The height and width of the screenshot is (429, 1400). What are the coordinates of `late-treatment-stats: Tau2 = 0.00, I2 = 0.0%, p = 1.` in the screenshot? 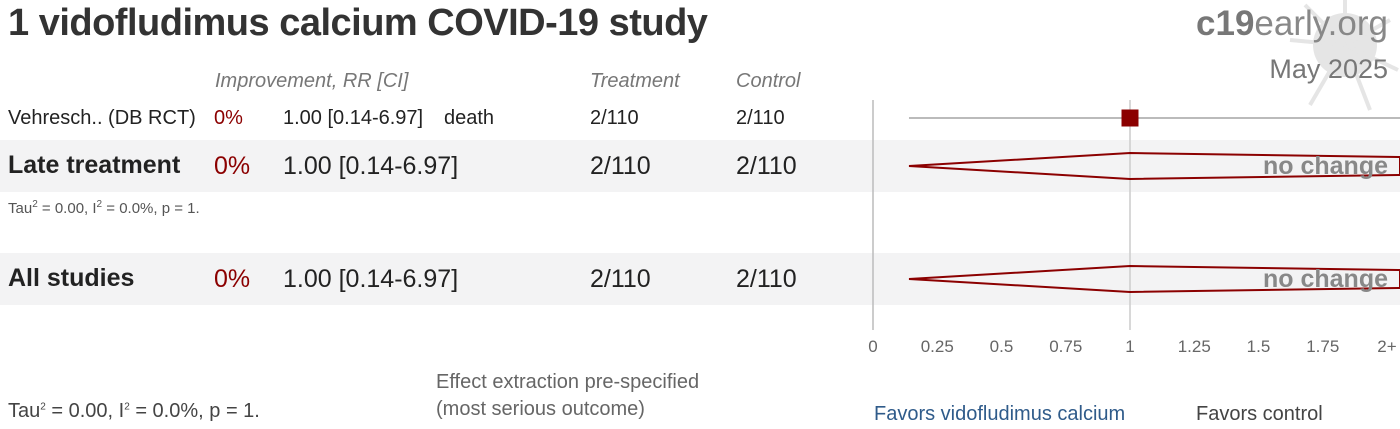 It's located at (104, 208).